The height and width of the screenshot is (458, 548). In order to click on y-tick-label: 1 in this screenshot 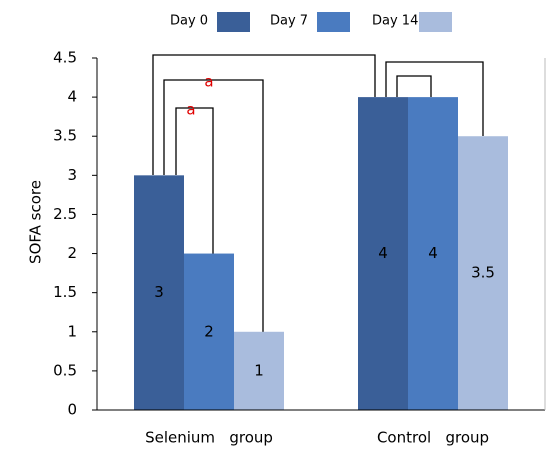, I will do `click(72, 331)`.